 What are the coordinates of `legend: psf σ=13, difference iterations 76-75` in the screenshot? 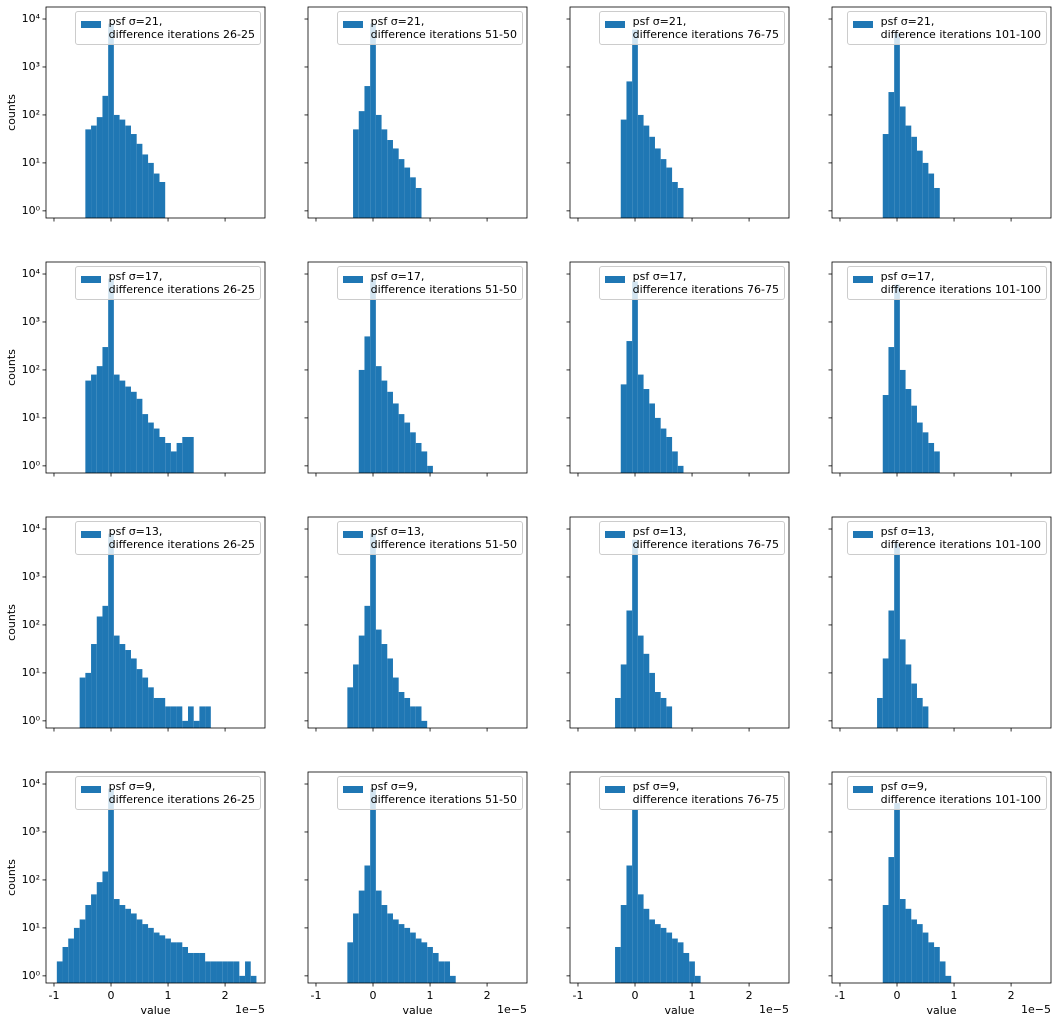 It's located at (691, 538).